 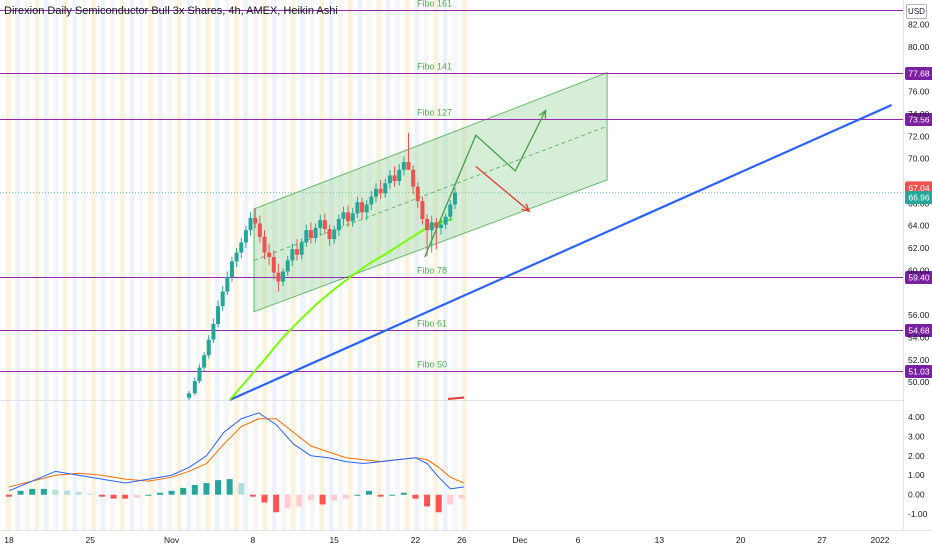 I want to click on fibo-label: Fibo 127, so click(x=434, y=113).